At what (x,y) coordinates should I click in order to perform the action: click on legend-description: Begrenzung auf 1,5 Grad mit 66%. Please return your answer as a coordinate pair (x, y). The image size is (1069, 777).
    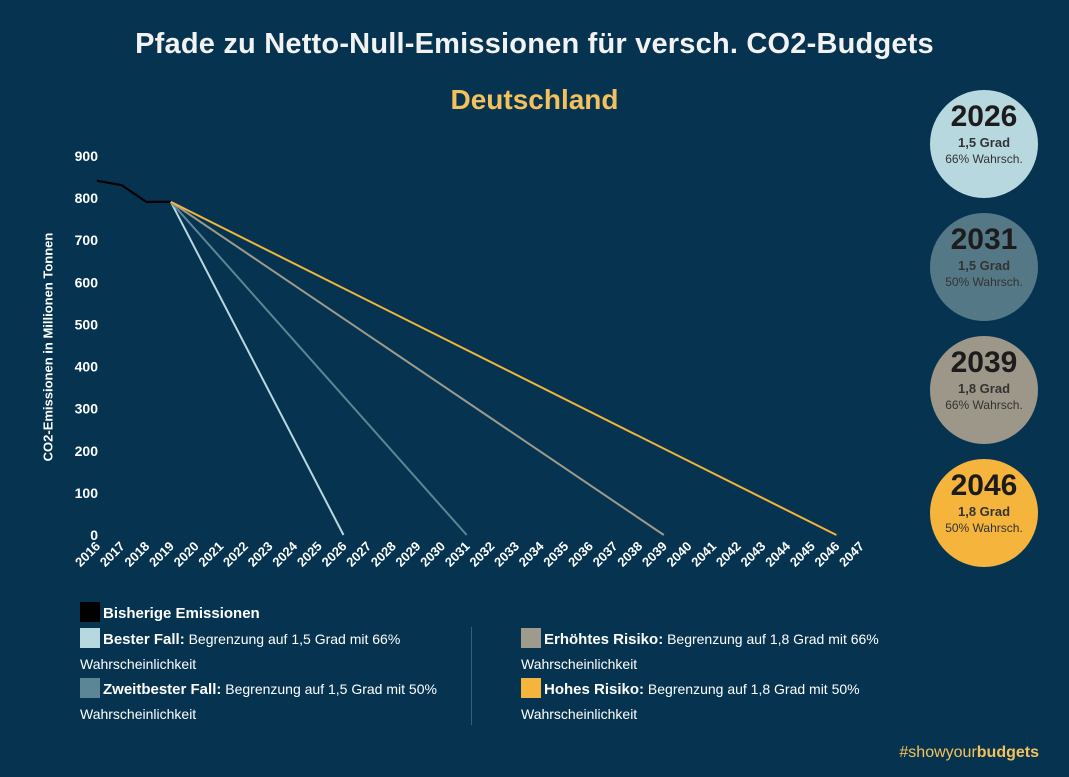
    Looking at the image, I should click on (294, 639).